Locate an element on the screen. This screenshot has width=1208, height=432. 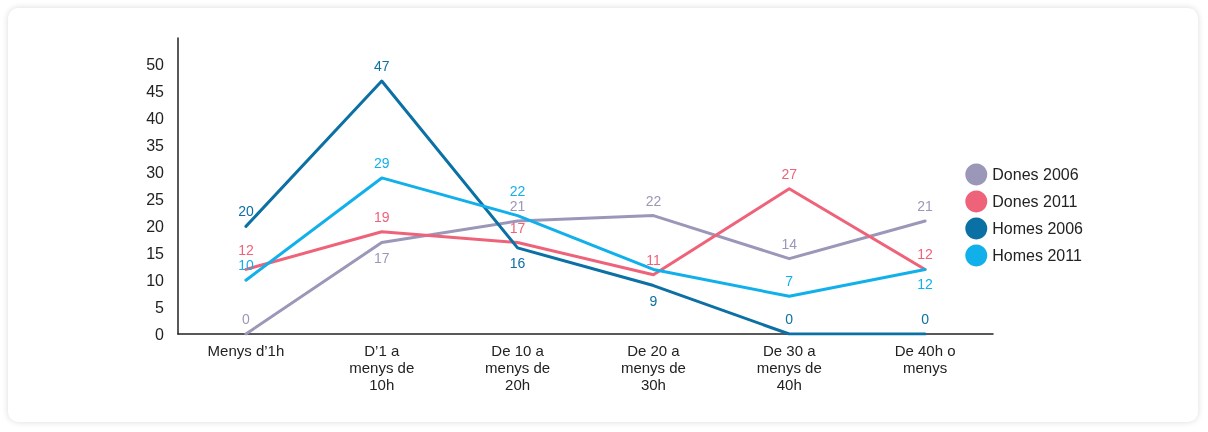
x-tick-label: De 30 a menys de 40h is located at coordinates (789, 367).